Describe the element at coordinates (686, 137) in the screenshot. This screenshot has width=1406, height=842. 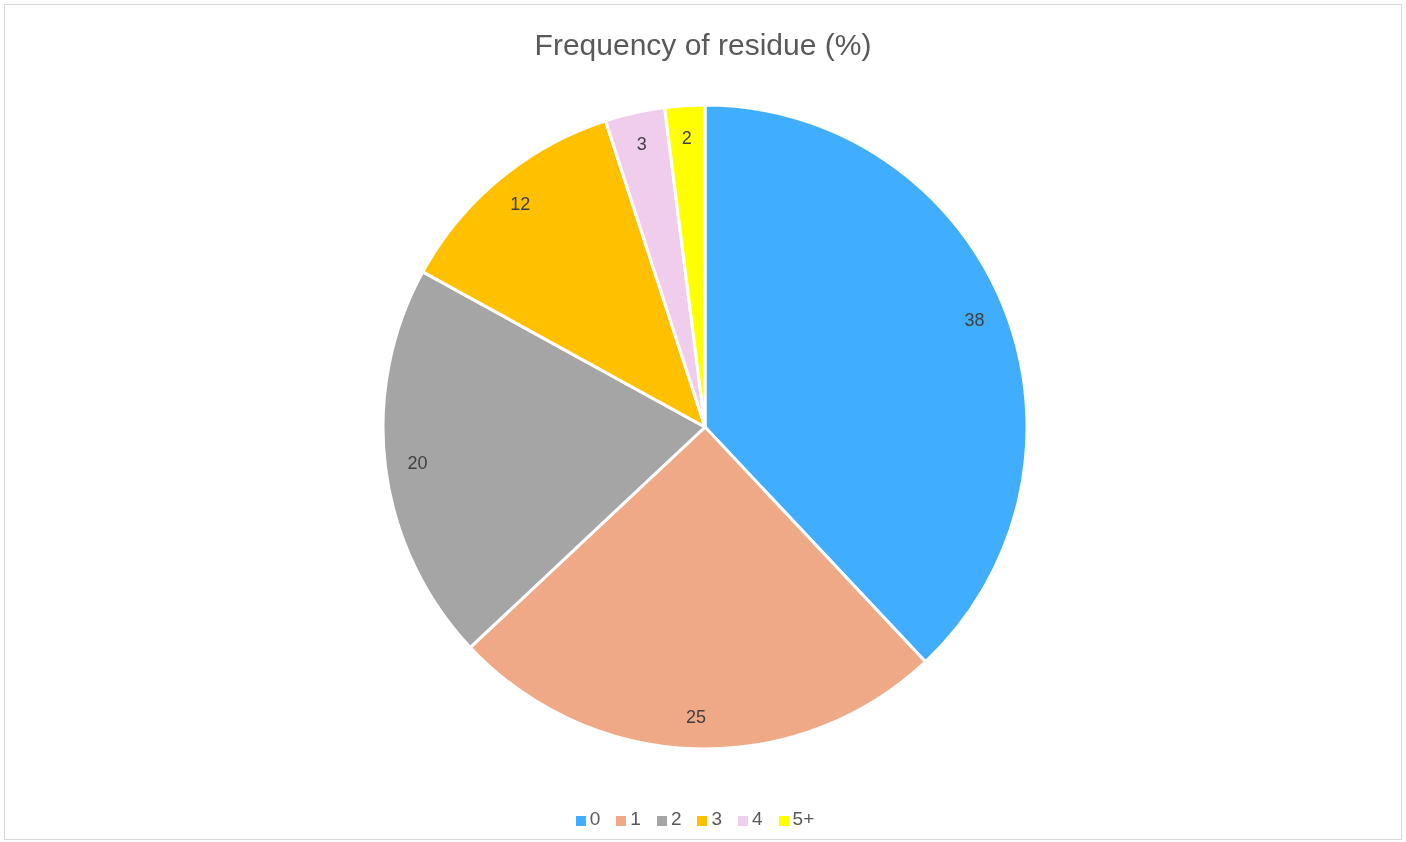
I see `data-label: 2` at that location.